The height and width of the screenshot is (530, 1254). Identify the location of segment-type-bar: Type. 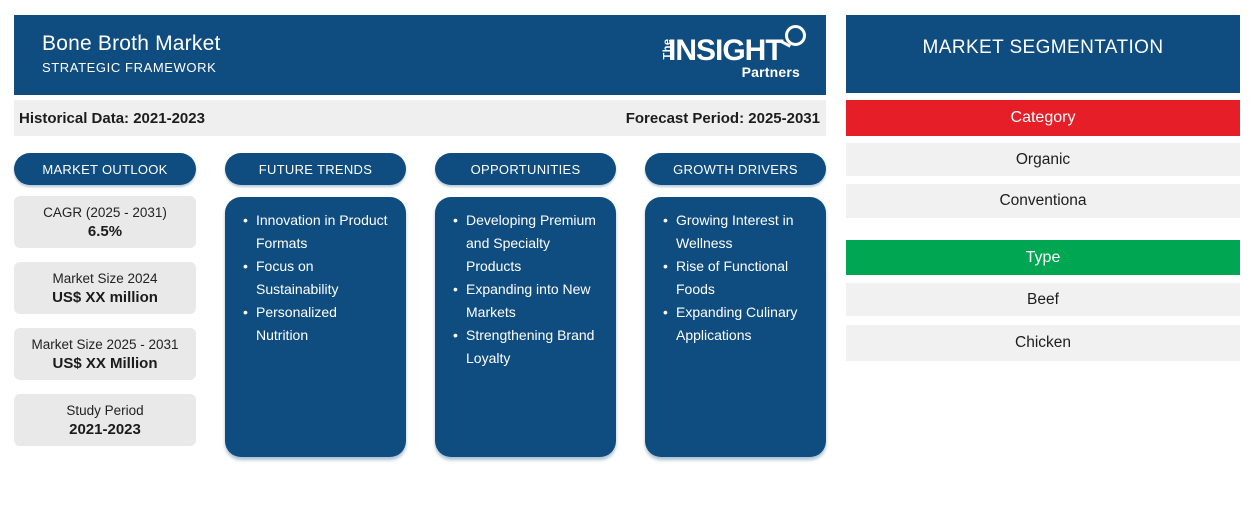
(1043, 257).